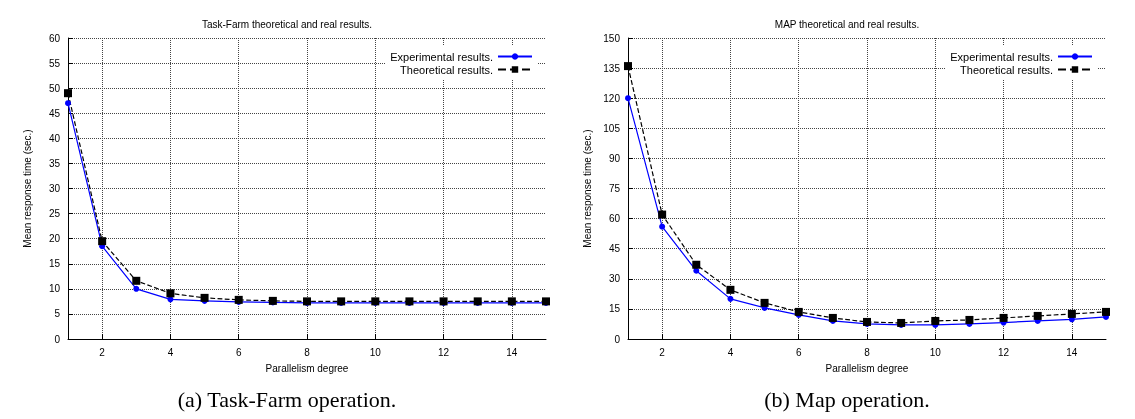 Image resolution: width=1135 pixels, height=419 pixels. Describe the element at coordinates (54, 239) in the screenshot. I see `y-tick-label: 20` at that location.